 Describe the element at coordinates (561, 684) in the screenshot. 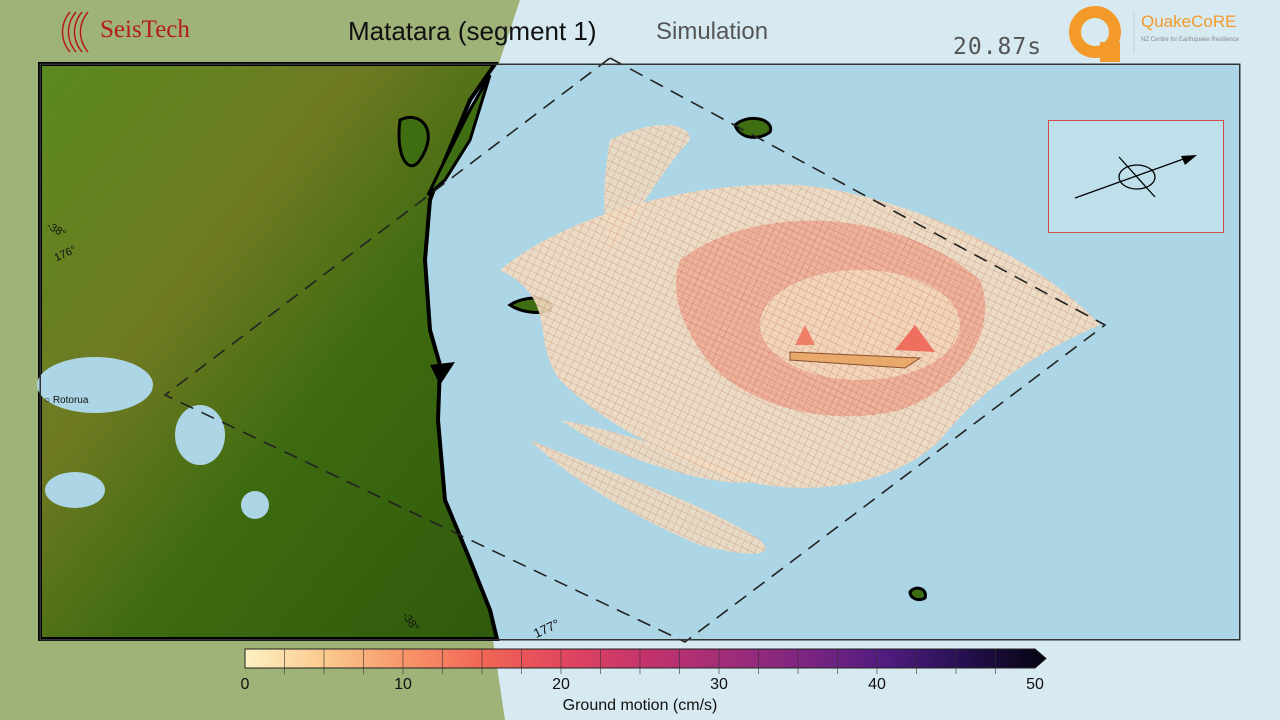

I see `colorbar-tick-label: 20` at that location.